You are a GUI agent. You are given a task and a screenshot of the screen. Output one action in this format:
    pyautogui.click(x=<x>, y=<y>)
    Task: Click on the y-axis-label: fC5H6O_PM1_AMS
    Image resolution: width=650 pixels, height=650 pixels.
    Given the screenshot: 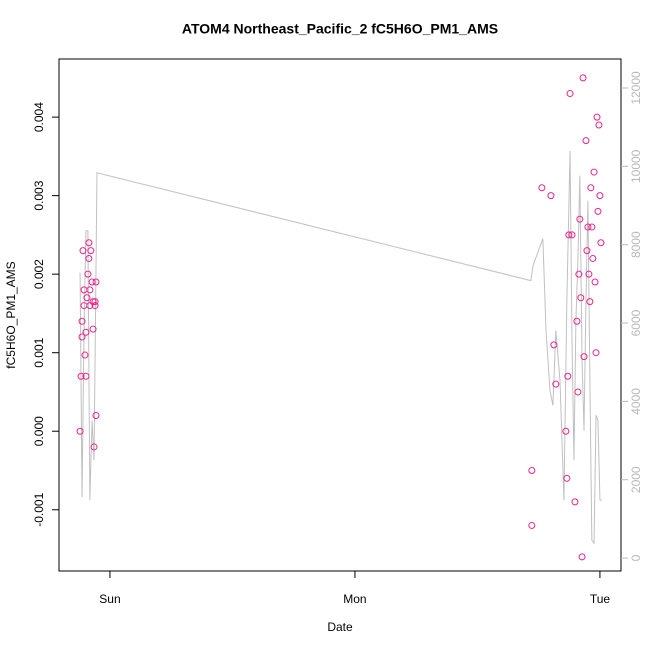 What is the action you would take?
    pyautogui.click(x=11, y=314)
    